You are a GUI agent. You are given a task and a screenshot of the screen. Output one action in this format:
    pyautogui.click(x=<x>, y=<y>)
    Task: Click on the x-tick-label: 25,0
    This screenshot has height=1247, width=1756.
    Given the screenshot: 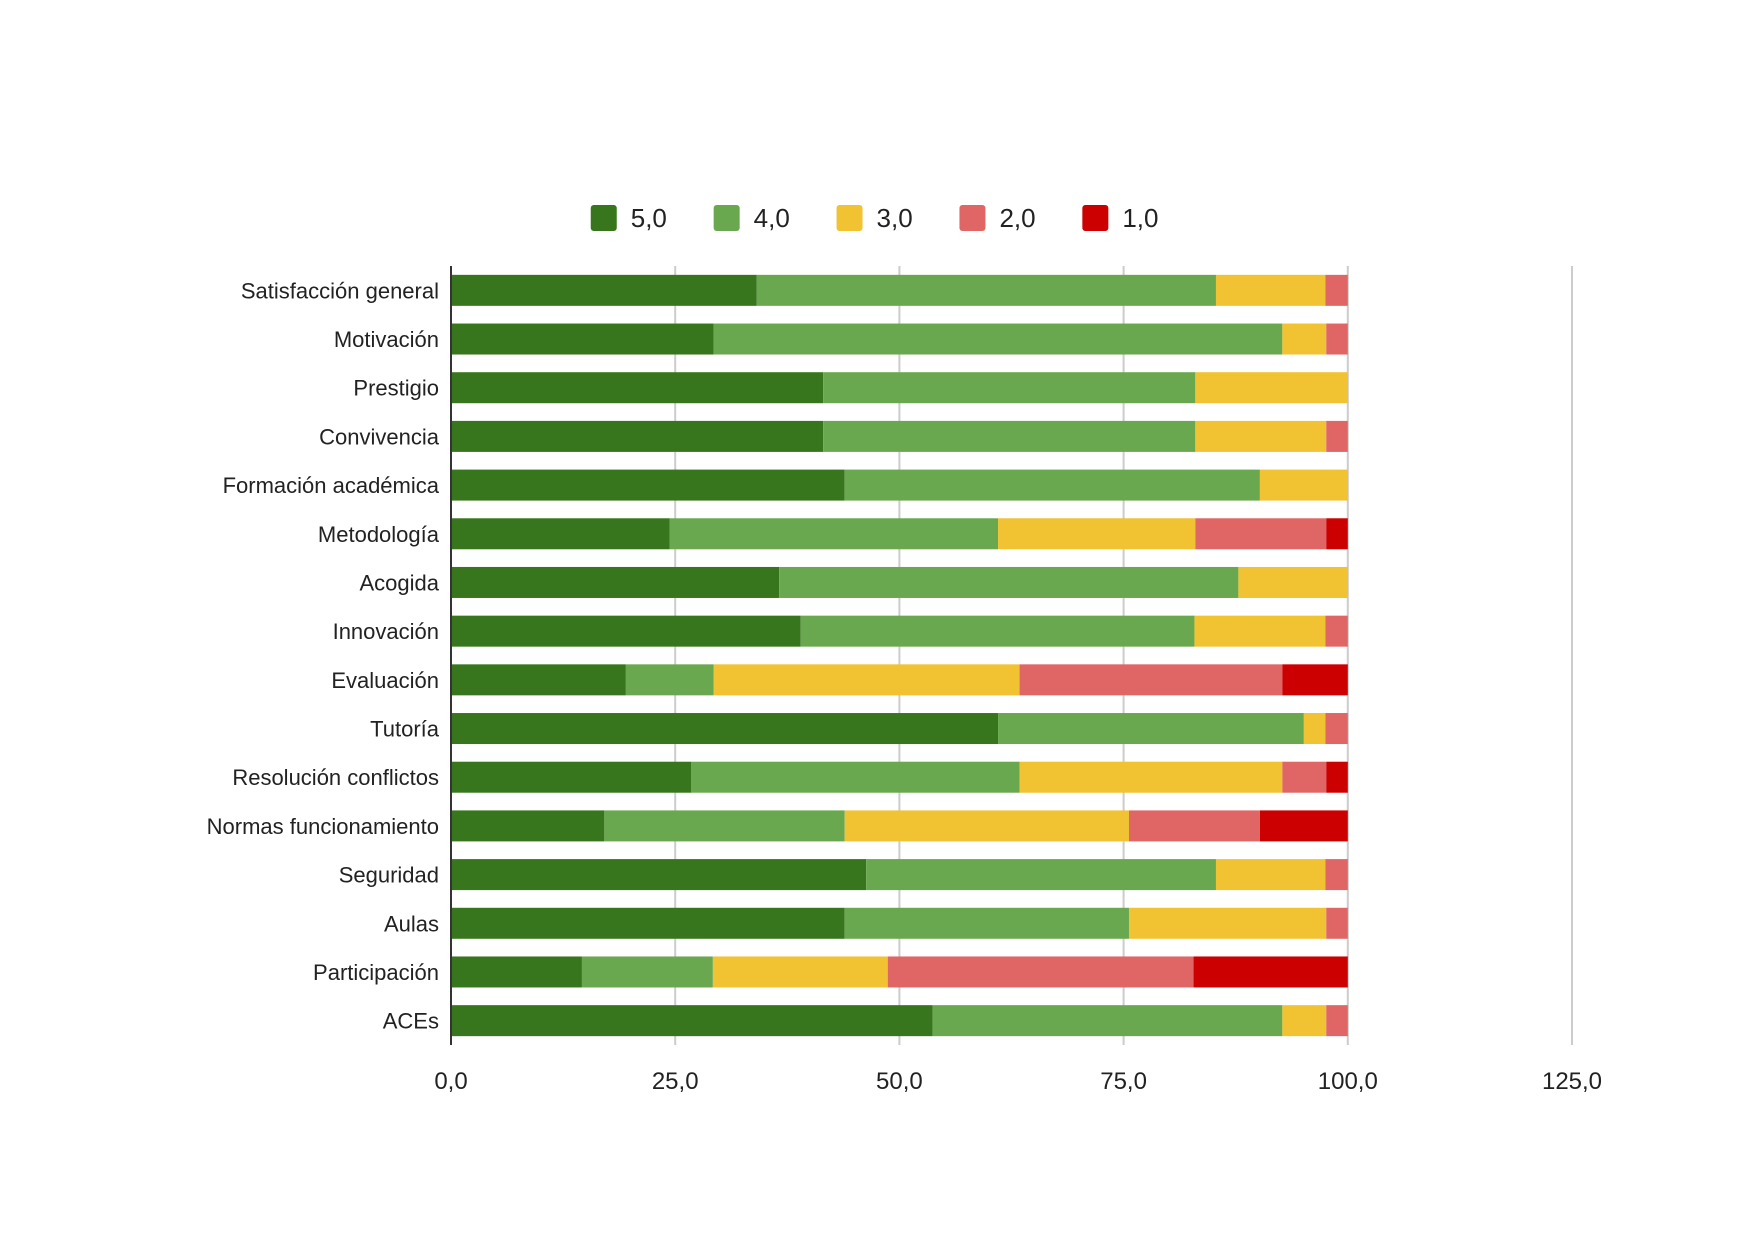 What is the action you would take?
    pyautogui.click(x=675, y=1081)
    